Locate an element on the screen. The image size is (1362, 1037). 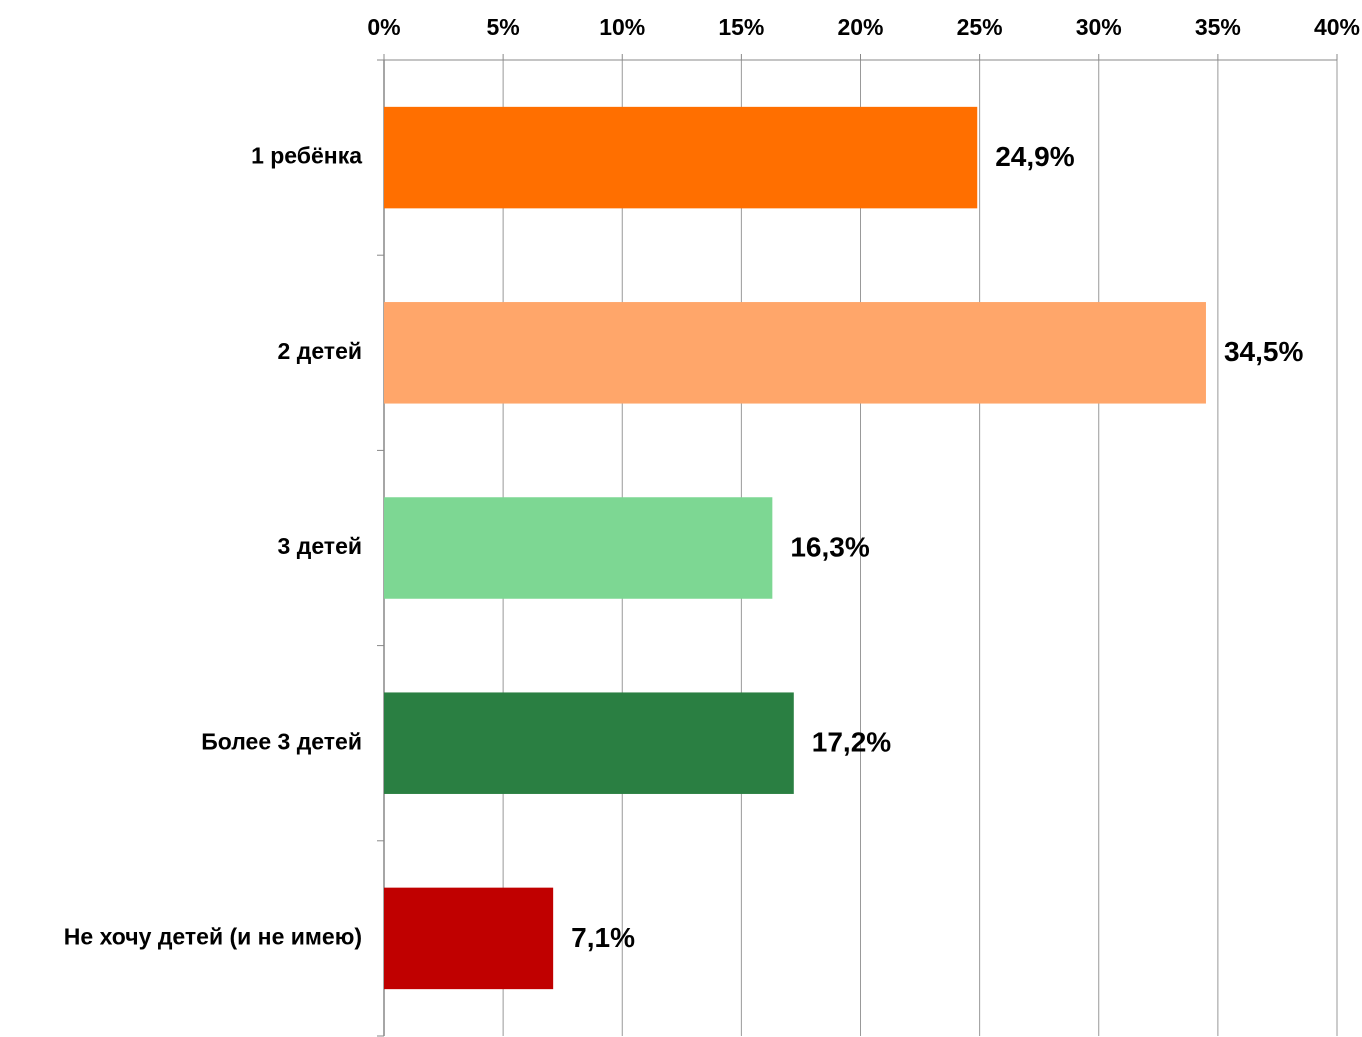
x-tick-label: 25% is located at coordinates (980, 27).